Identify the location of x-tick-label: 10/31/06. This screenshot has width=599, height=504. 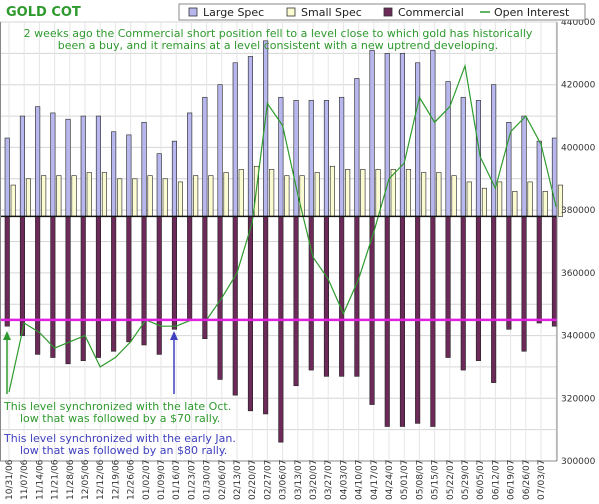
(10, 479).